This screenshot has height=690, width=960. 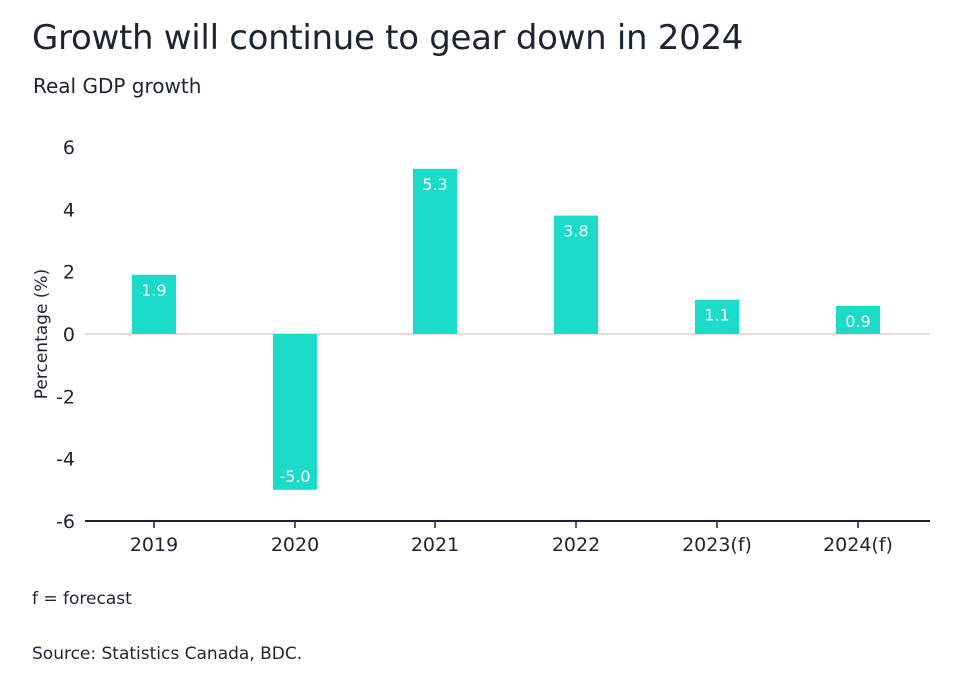 What do you see at coordinates (576, 274) in the screenshot?
I see `bar-2022` at bounding box center [576, 274].